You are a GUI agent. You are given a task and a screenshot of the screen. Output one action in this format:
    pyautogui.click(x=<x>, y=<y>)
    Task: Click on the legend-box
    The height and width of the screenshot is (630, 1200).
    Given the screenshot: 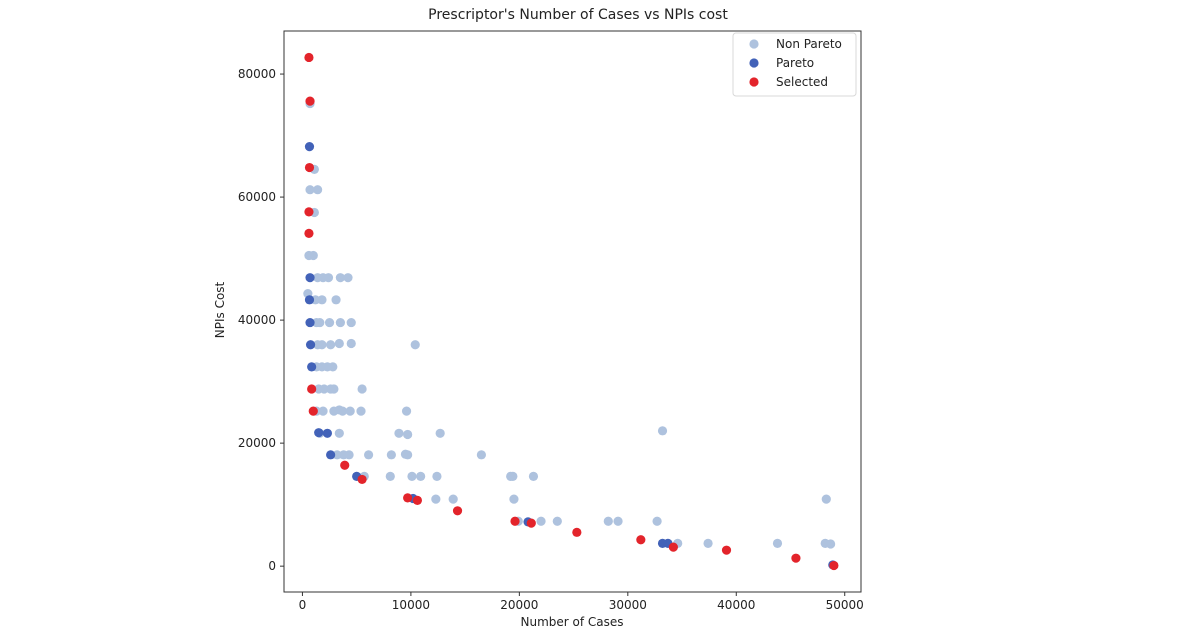 What is the action you would take?
    pyautogui.click(x=794, y=64)
    